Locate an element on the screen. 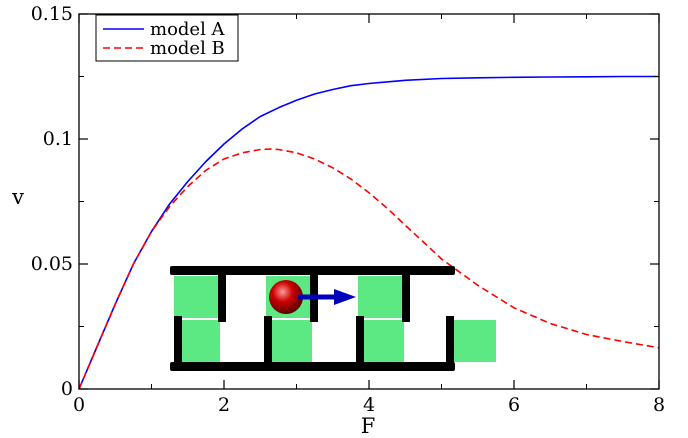  x-tick-label: 2 is located at coordinates (224, 405).